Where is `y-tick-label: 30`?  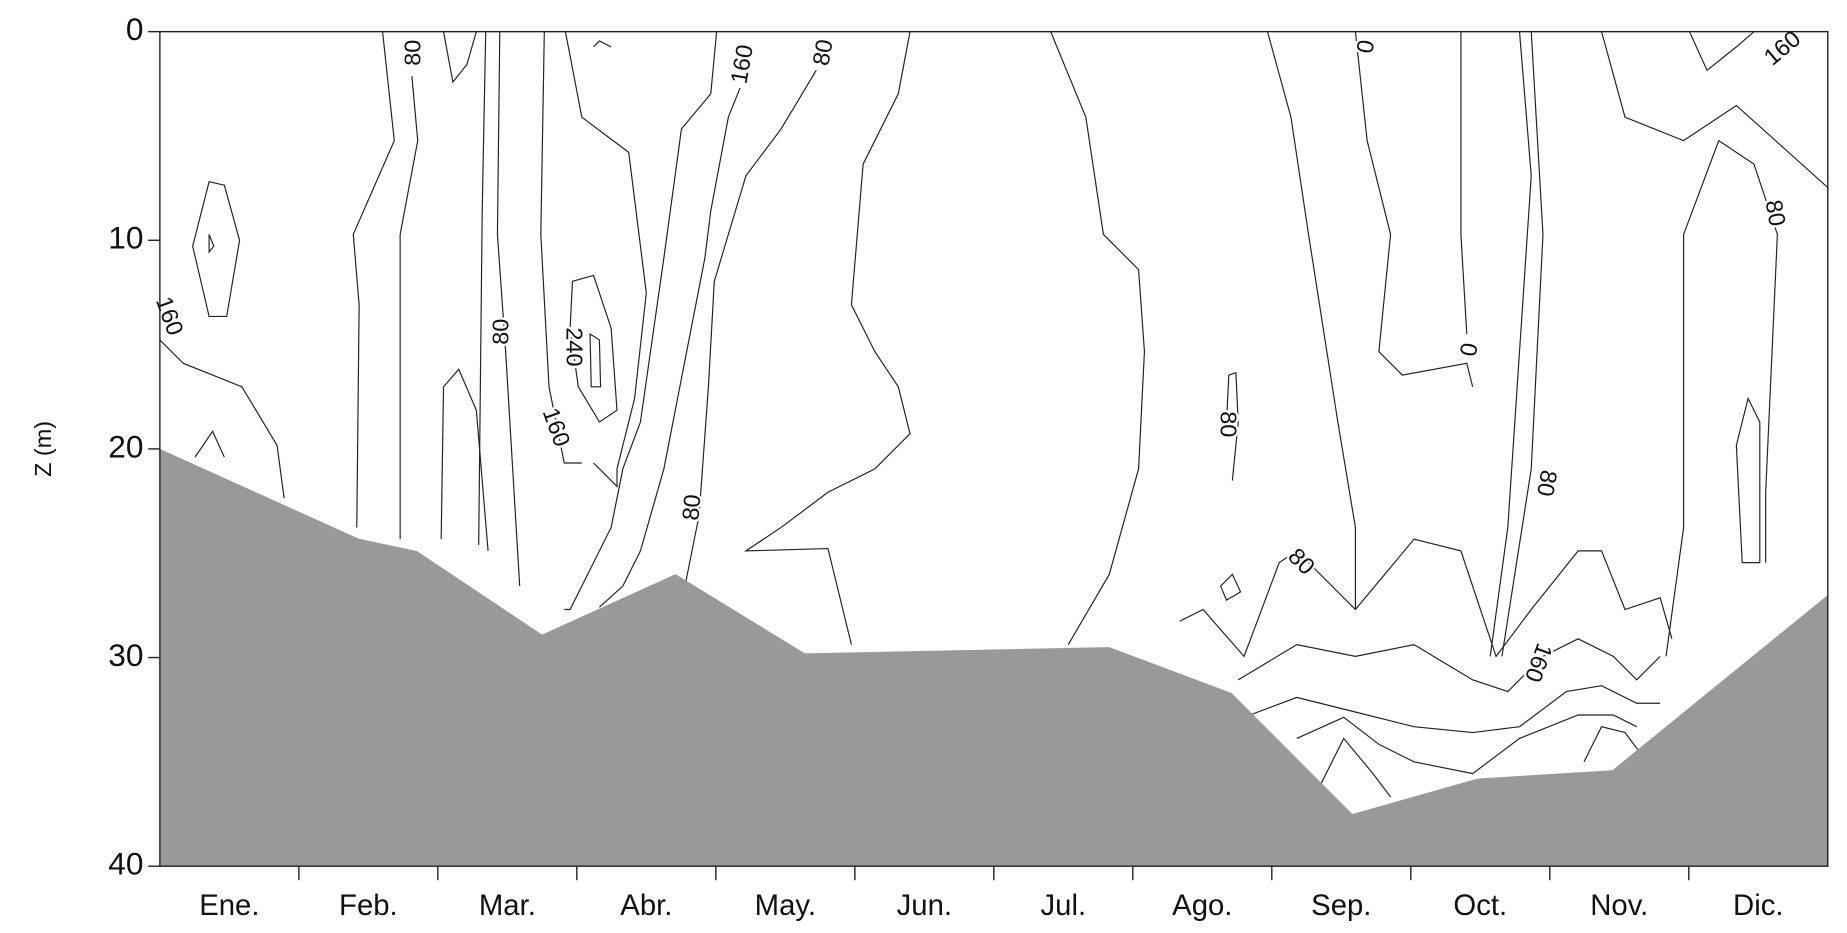
y-tick-label: 30 is located at coordinates (125, 655).